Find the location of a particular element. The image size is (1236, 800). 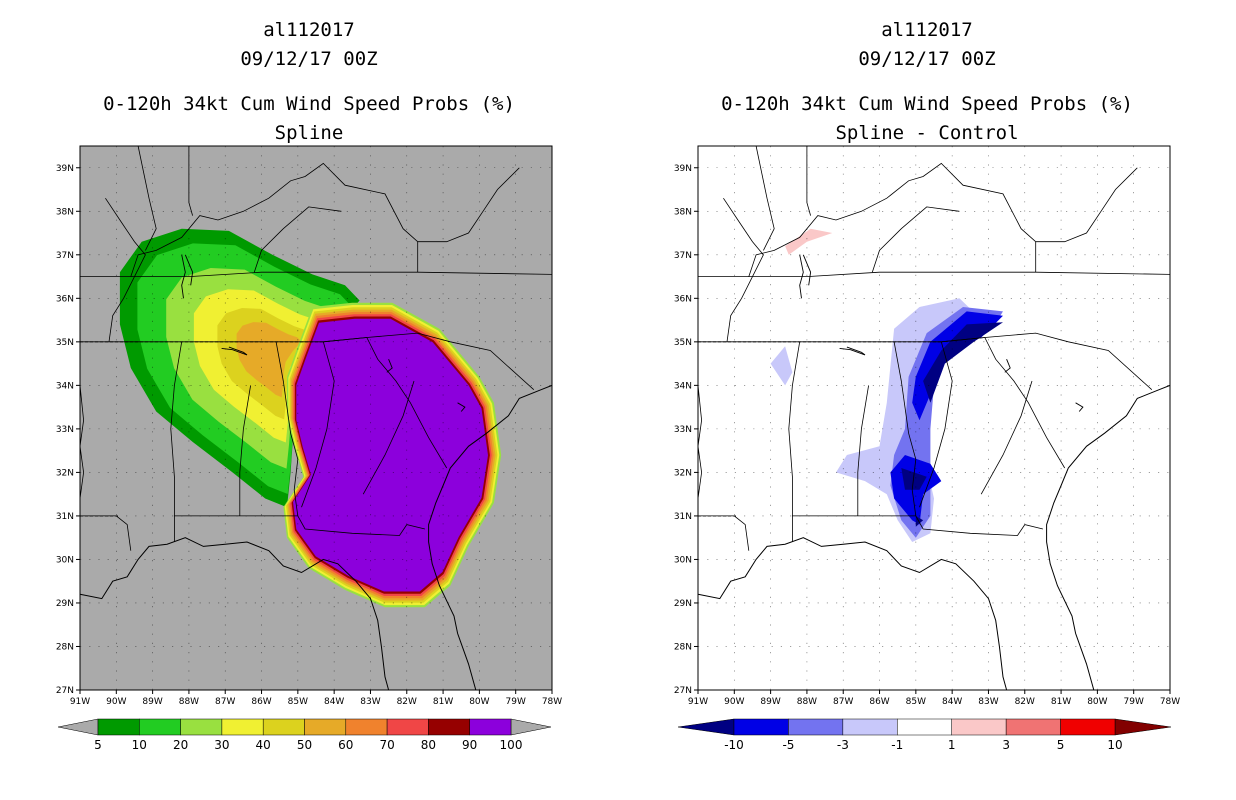

product-title: 0-120h 34kt Cum Wind Speed Probs (%) is located at coordinates (309, 104).